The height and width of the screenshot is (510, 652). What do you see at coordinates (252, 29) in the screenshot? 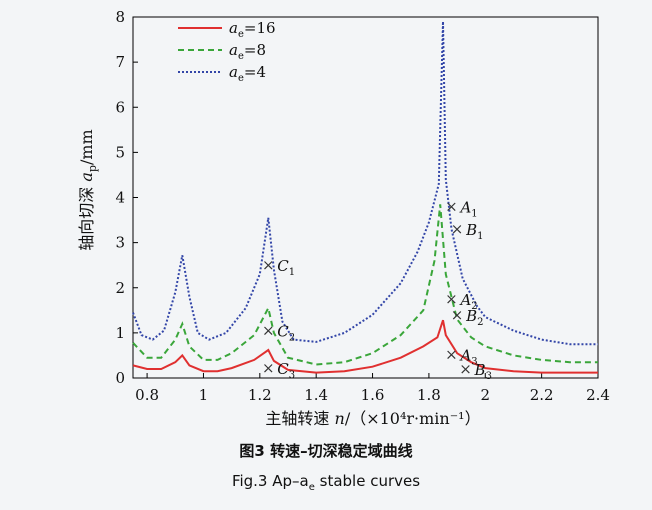
I see `legend-label: ae=16` at bounding box center [252, 29].